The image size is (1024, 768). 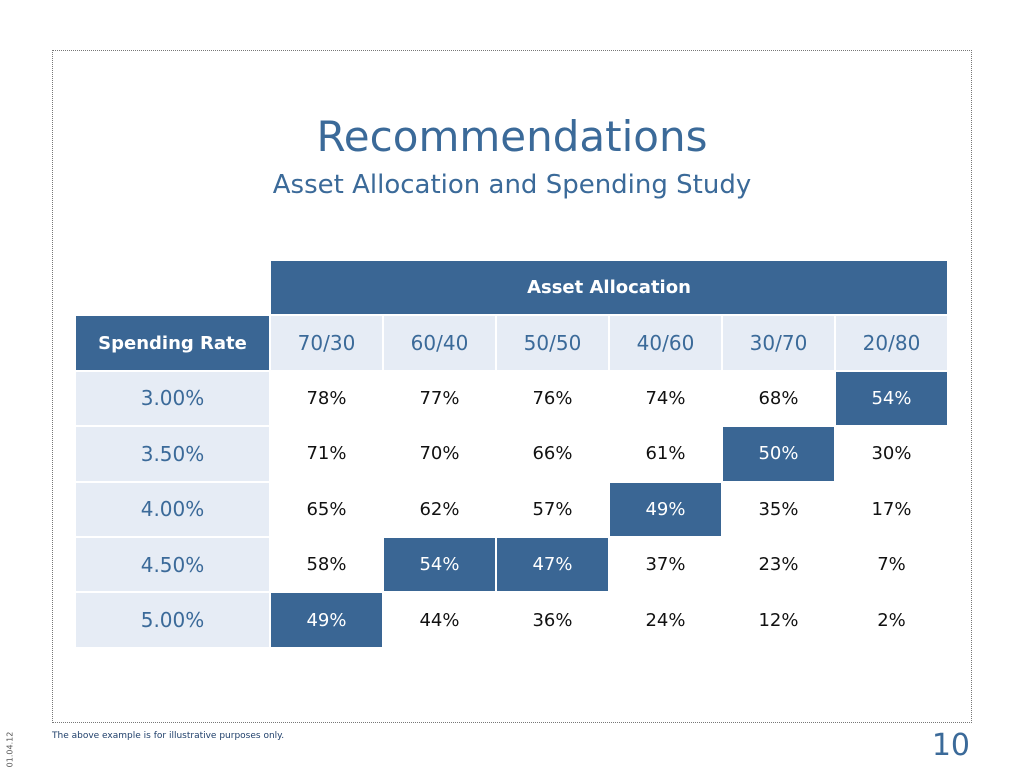 What do you see at coordinates (512, 185) in the screenshot?
I see `subtitle: Asset Allocation and Spending Study` at bounding box center [512, 185].